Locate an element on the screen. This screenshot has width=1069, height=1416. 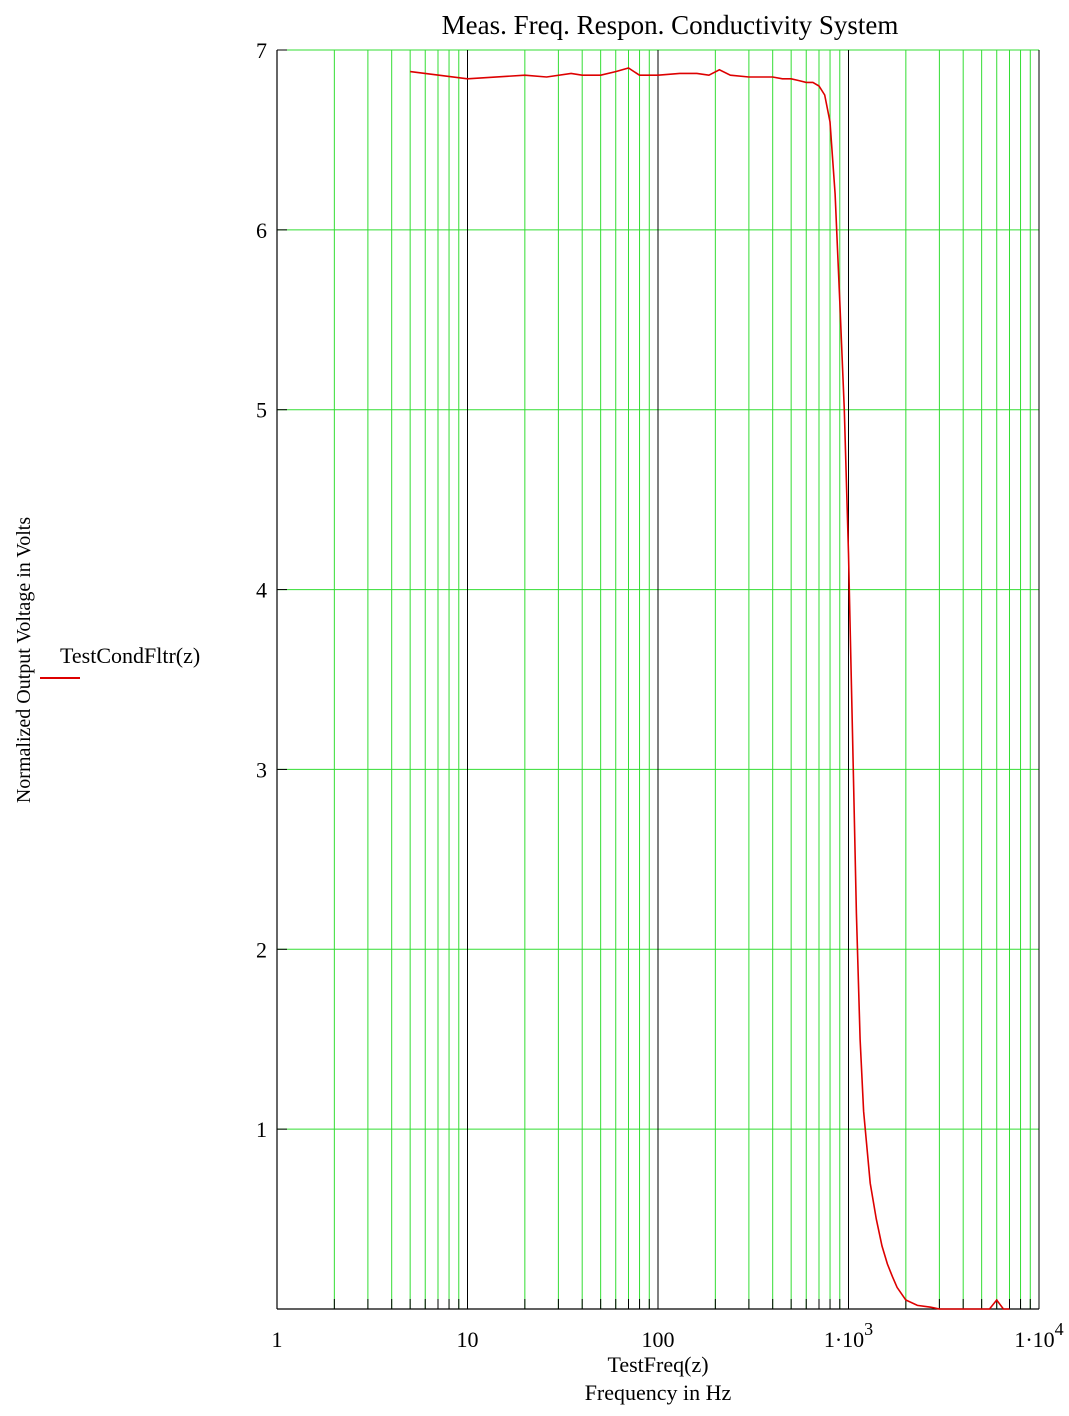
chart-title: Meas. Freq. Respon. Conductivity System is located at coordinates (670, 25).